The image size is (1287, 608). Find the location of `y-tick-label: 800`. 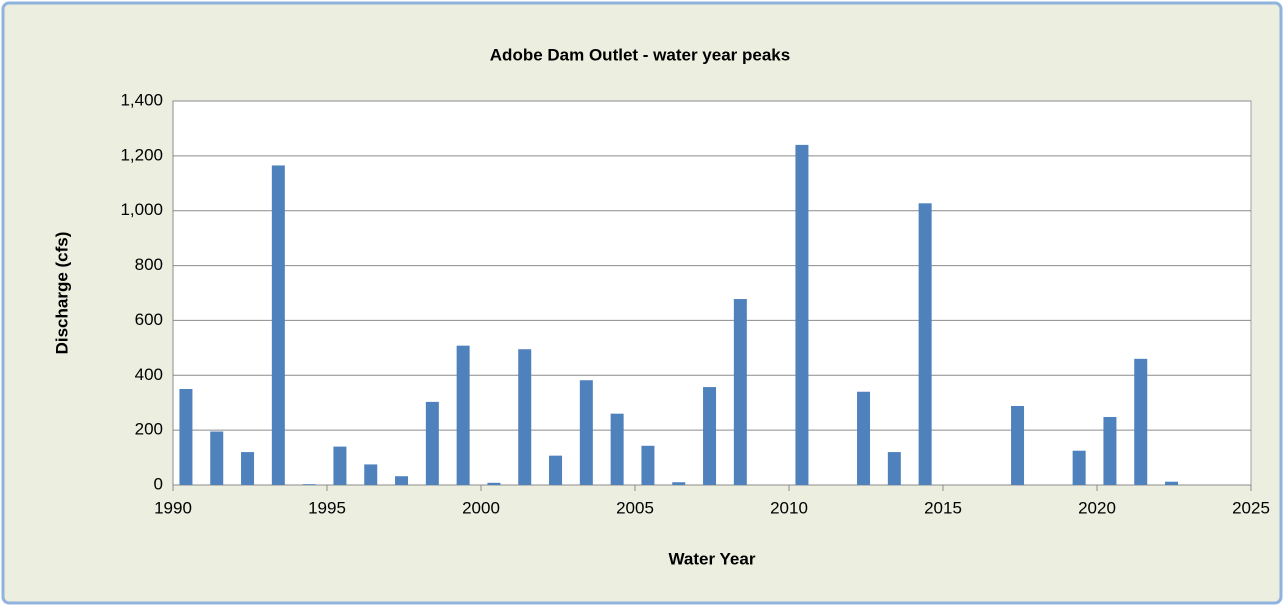

y-tick-label: 800 is located at coordinates (149, 264).